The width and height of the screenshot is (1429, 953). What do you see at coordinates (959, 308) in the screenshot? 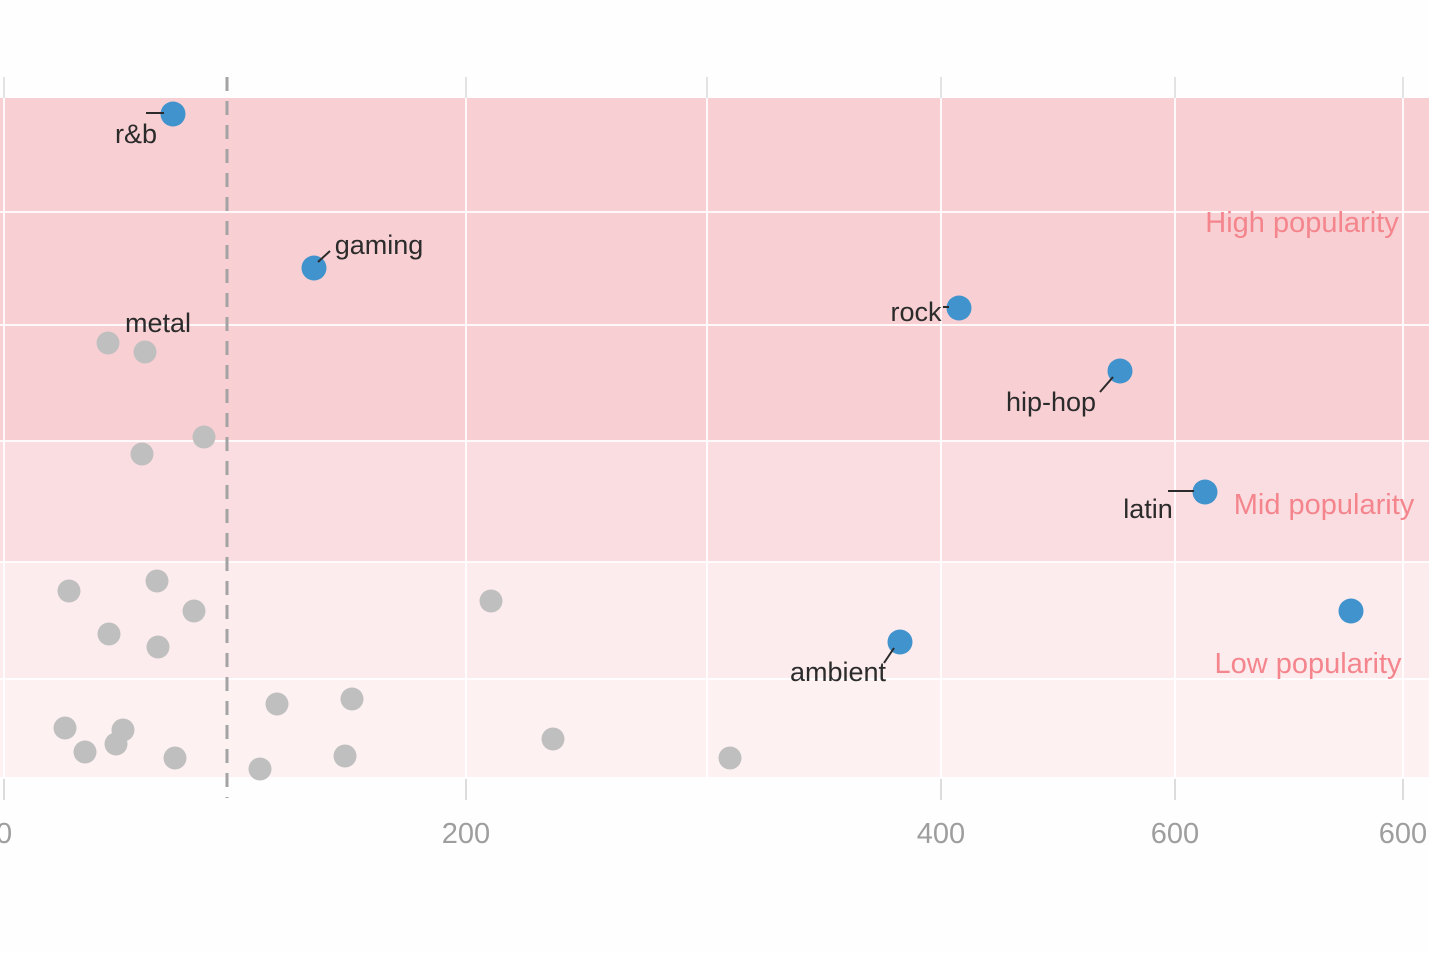
I see `data-point-rock` at bounding box center [959, 308].